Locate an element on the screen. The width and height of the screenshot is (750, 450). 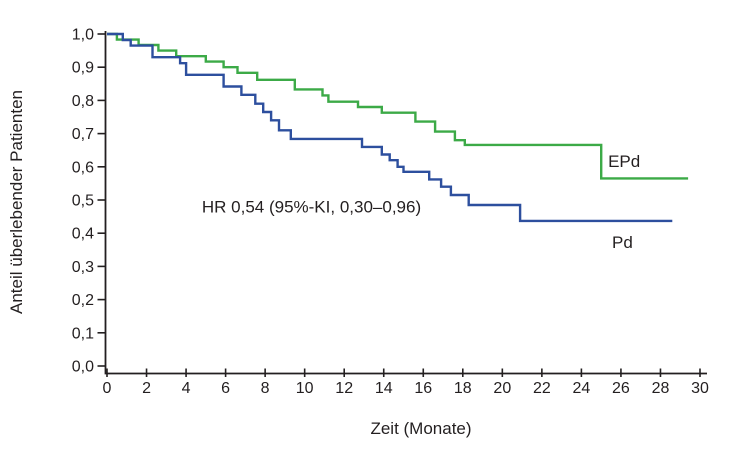
x-tick-label: 8 is located at coordinates (265, 388).